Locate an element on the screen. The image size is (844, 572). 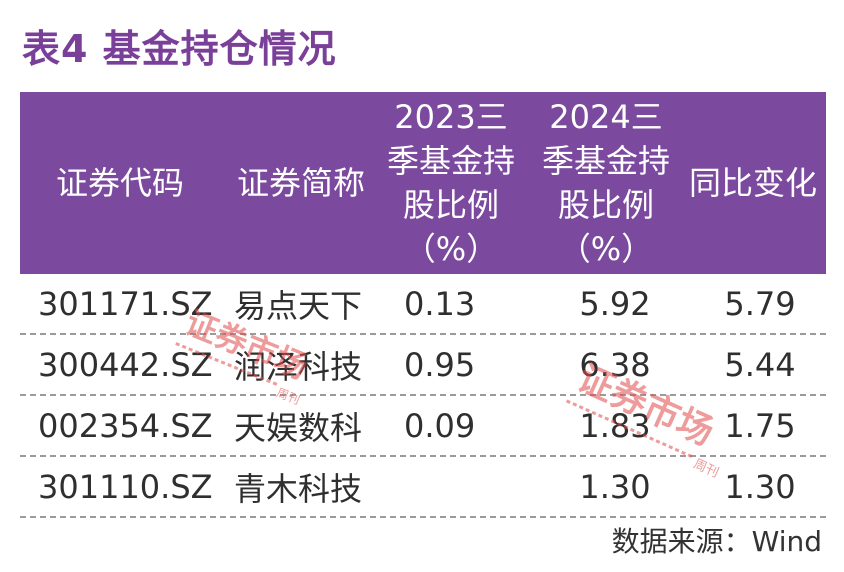
cell-yoy-change: 5.79 is located at coordinates (760, 303).